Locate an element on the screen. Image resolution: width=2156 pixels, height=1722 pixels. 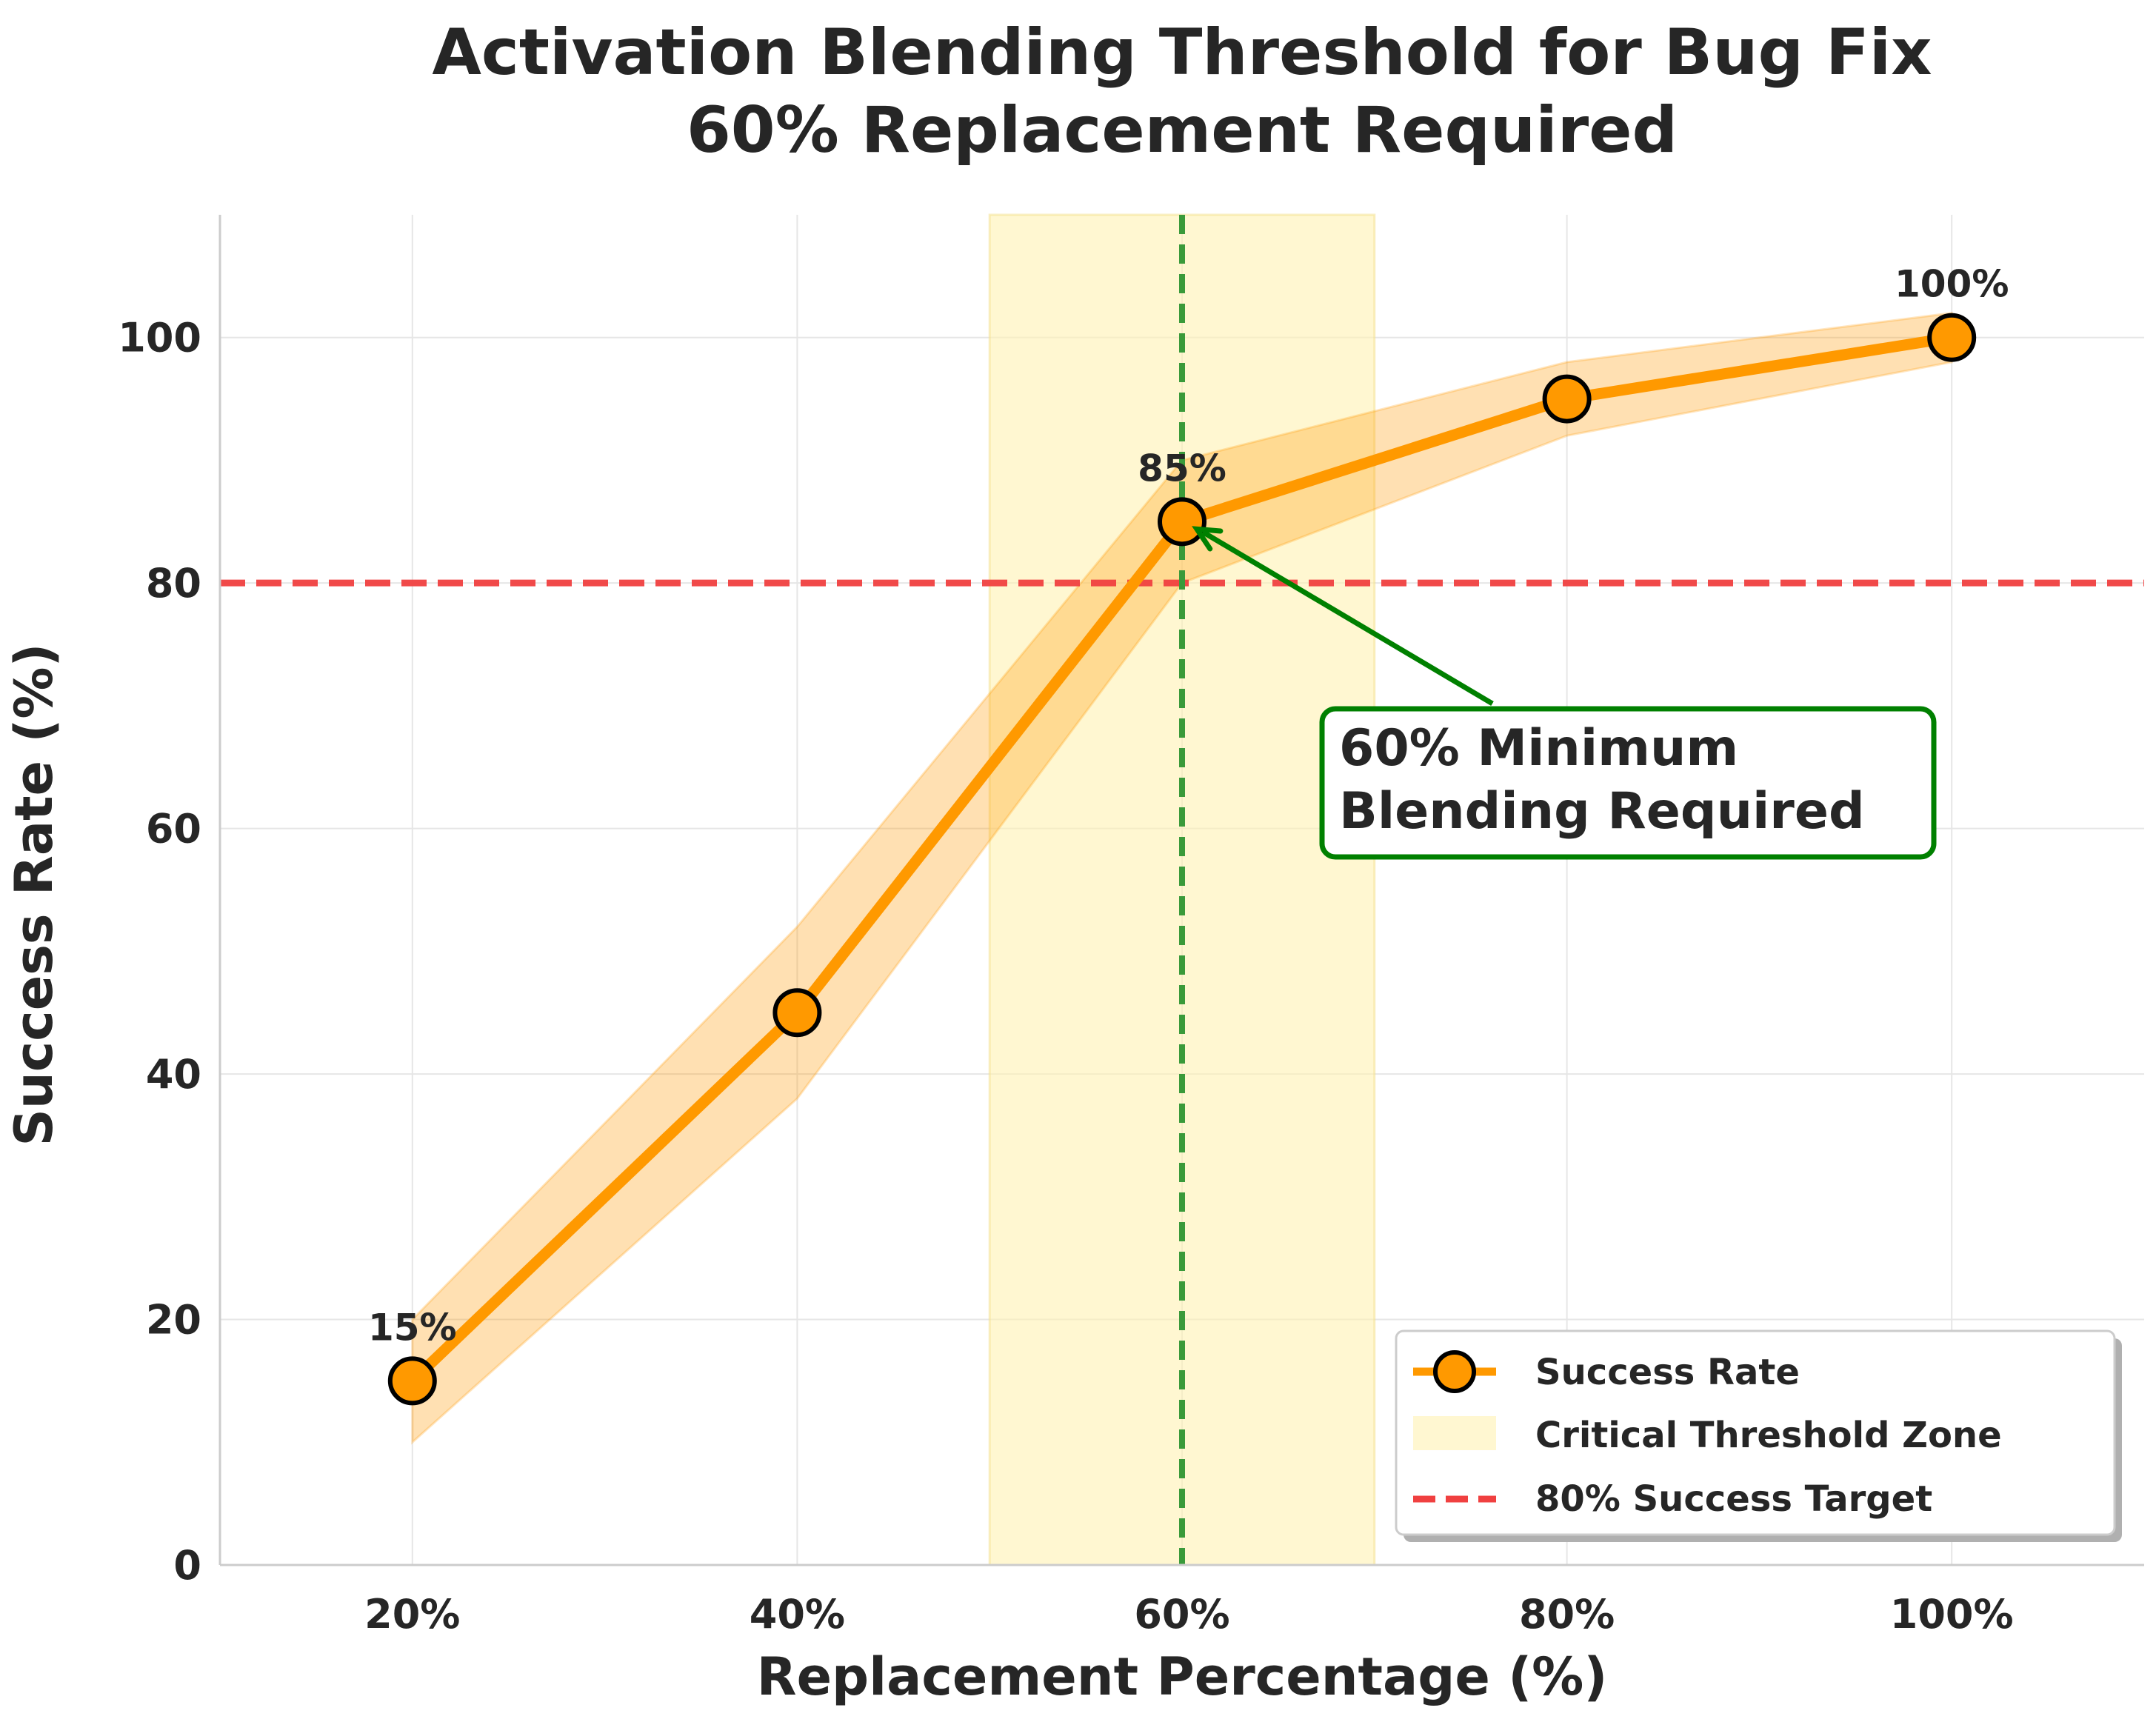
x-tick-label: 40% is located at coordinates (797, 1614).